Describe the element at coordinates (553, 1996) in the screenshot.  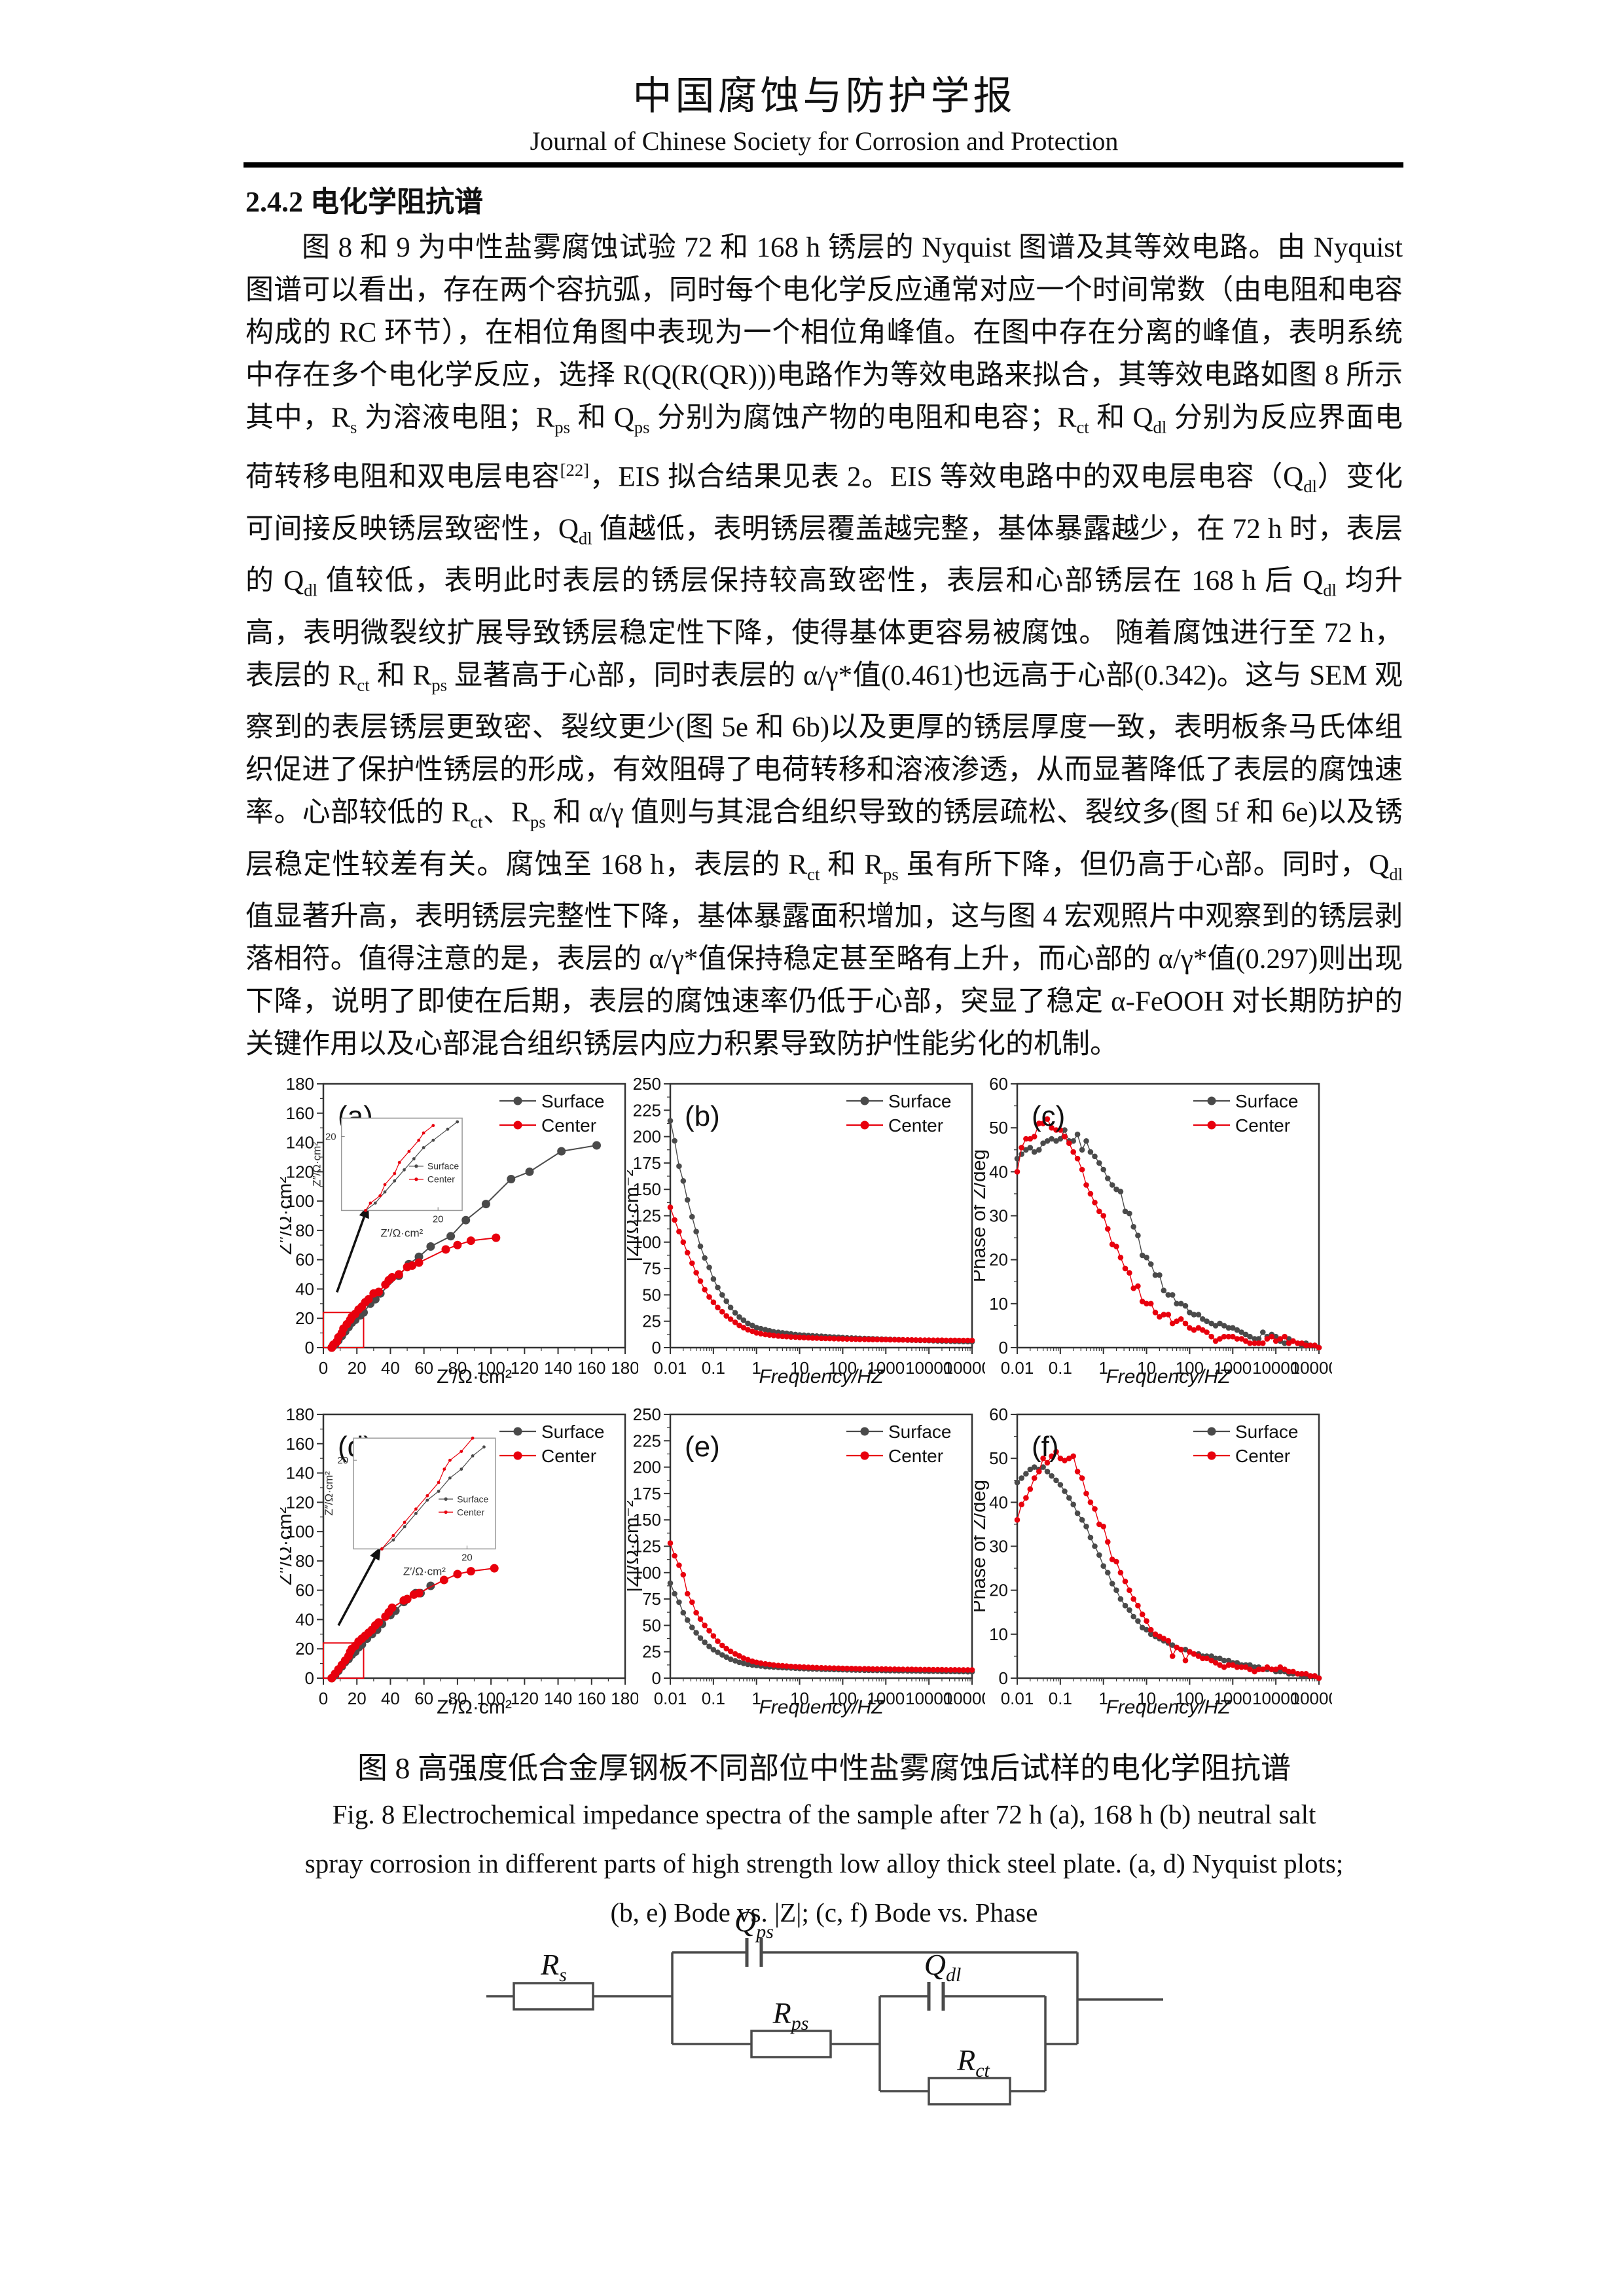
I see `resistor-rs` at that location.